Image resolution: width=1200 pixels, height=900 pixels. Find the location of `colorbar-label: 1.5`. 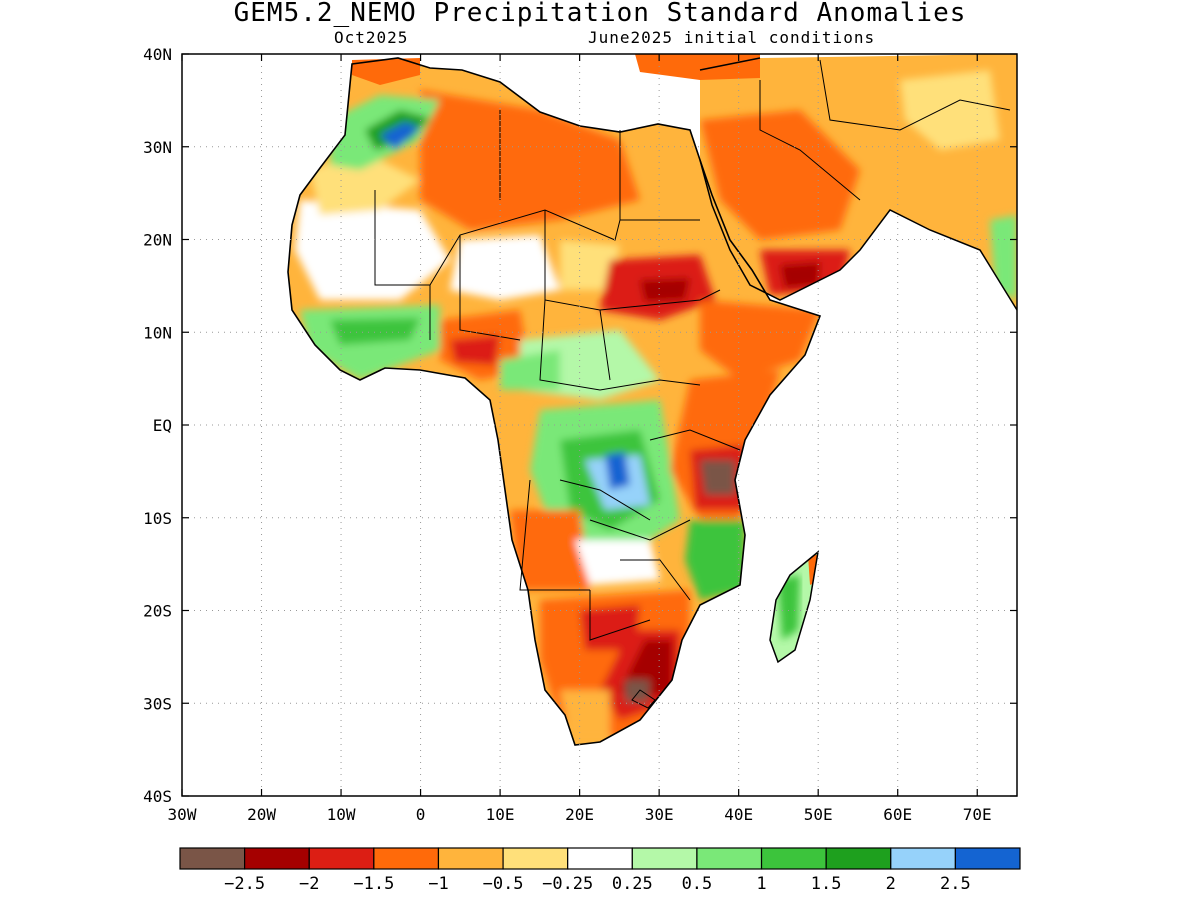

colorbar-label: 1.5 is located at coordinates (826, 884).